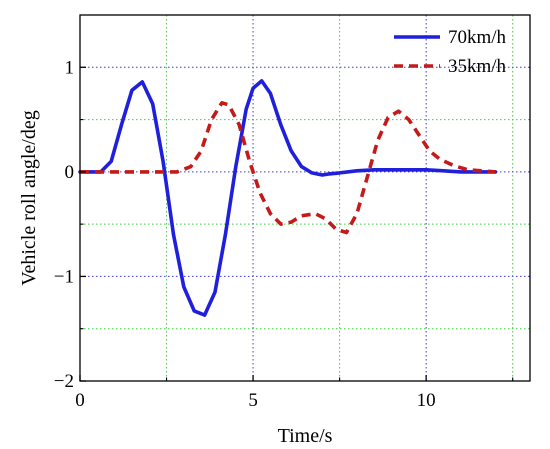  What do you see at coordinates (80, 400) in the screenshot?
I see `x-tick-label: 0` at bounding box center [80, 400].